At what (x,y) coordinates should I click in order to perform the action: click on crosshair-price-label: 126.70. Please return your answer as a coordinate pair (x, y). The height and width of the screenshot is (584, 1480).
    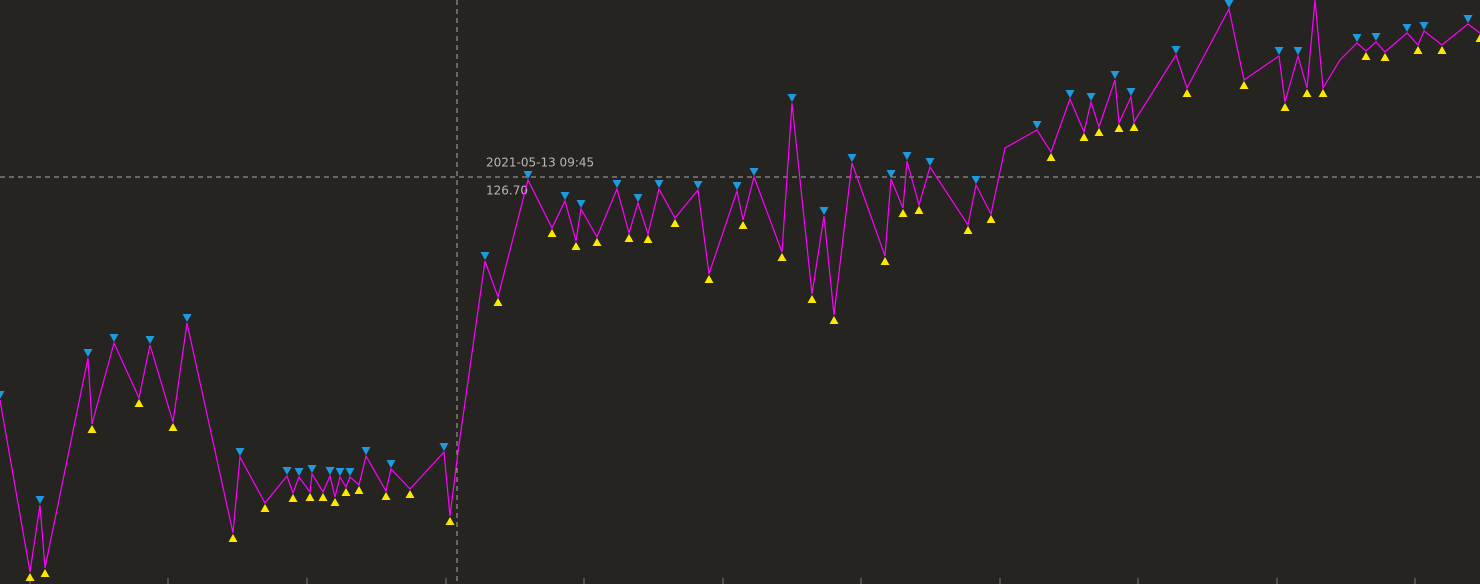
    Looking at the image, I should click on (507, 191).